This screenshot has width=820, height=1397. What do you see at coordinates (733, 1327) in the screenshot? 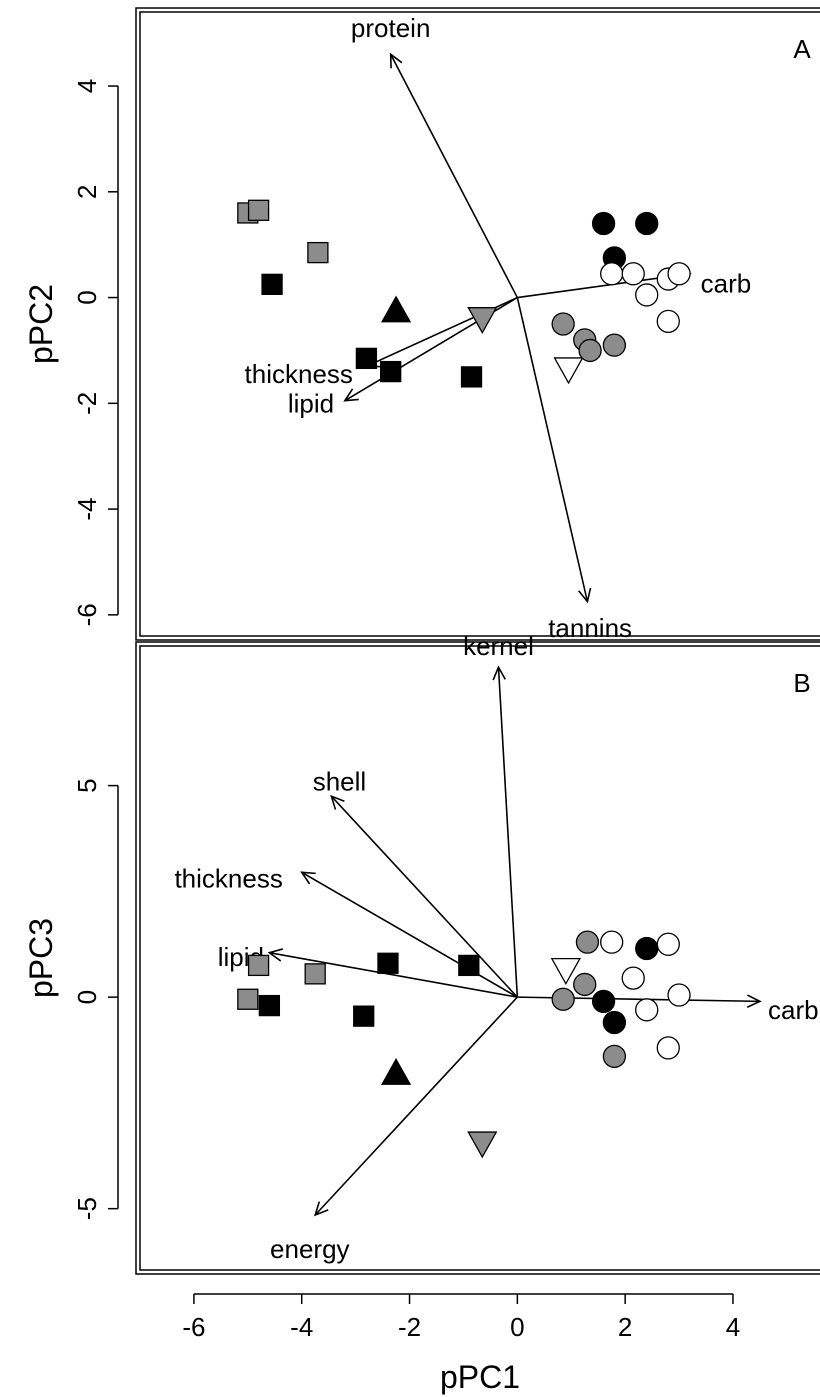
I see `x-tick-label: 4` at bounding box center [733, 1327].